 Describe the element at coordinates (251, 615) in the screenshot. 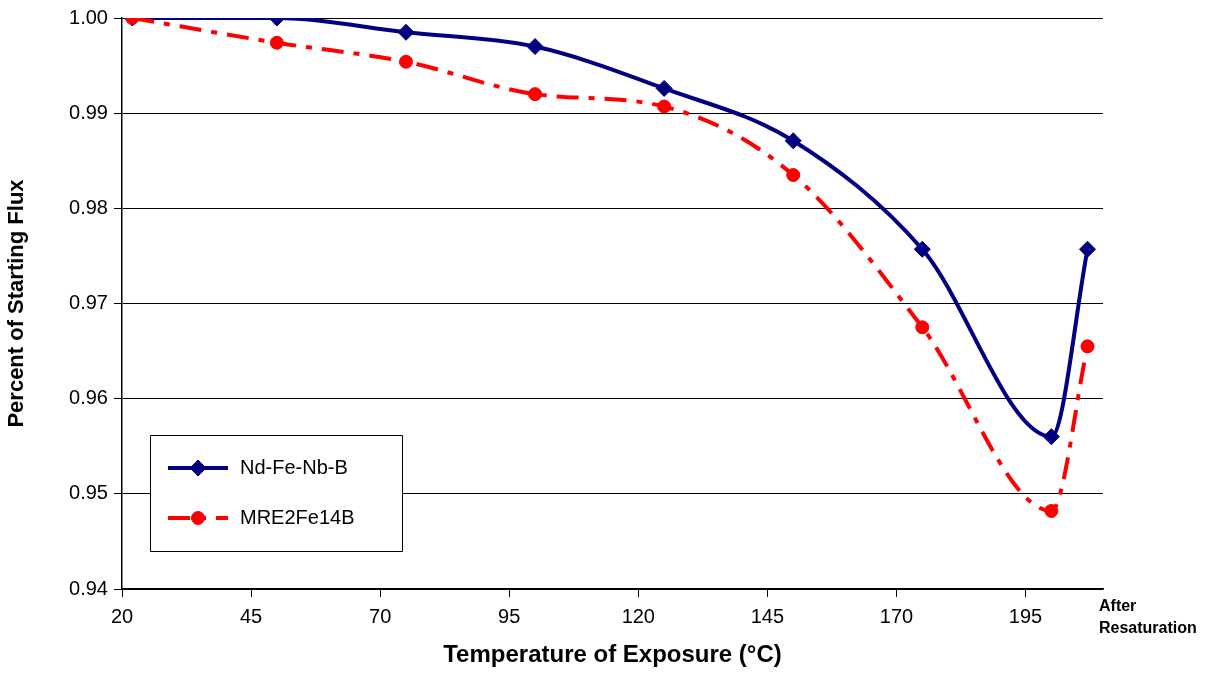

I see `x-tick-label: 45` at that location.